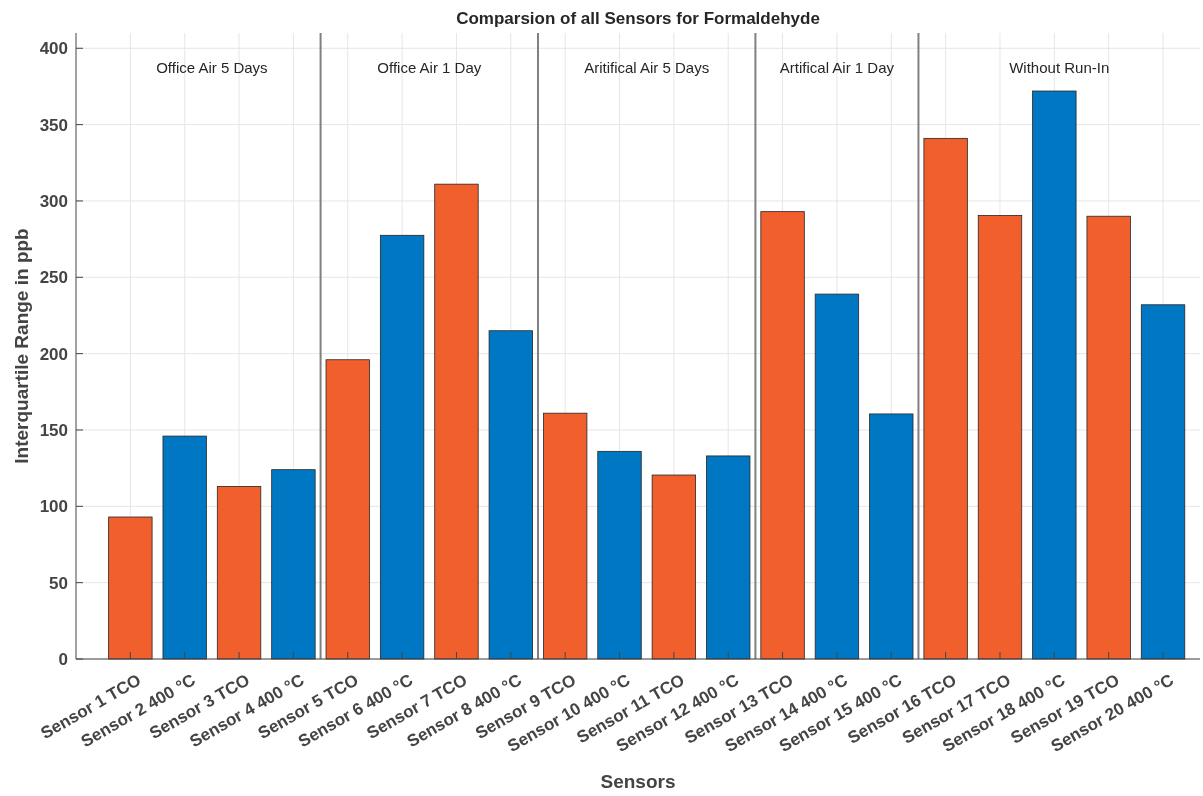 Image resolution: width=1203 pixels, height=796 pixels. Describe the element at coordinates (21, 346) in the screenshot. I see `y-axis-title: Interquartile Range in ppb` at that location.